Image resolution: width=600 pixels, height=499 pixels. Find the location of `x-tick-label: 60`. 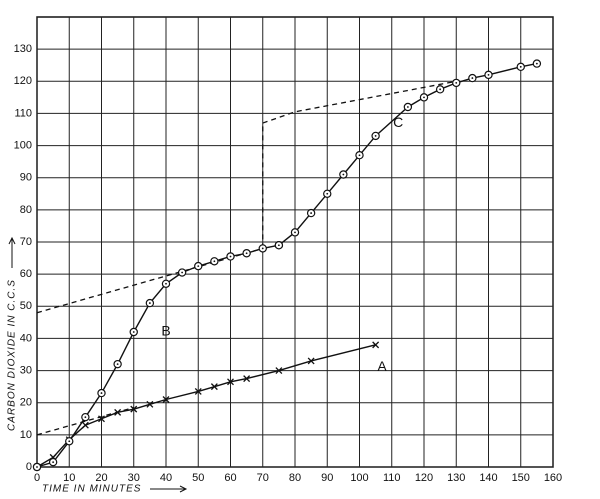

x-tick-label: 60 is located at coordinates (230, 478).